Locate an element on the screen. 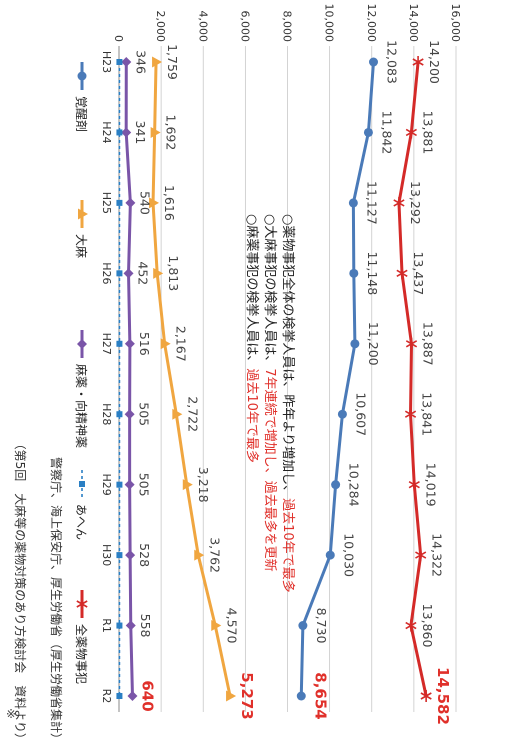 The image size is (522, 753). data-label: 13,860 is located at coordinates (427, 626).